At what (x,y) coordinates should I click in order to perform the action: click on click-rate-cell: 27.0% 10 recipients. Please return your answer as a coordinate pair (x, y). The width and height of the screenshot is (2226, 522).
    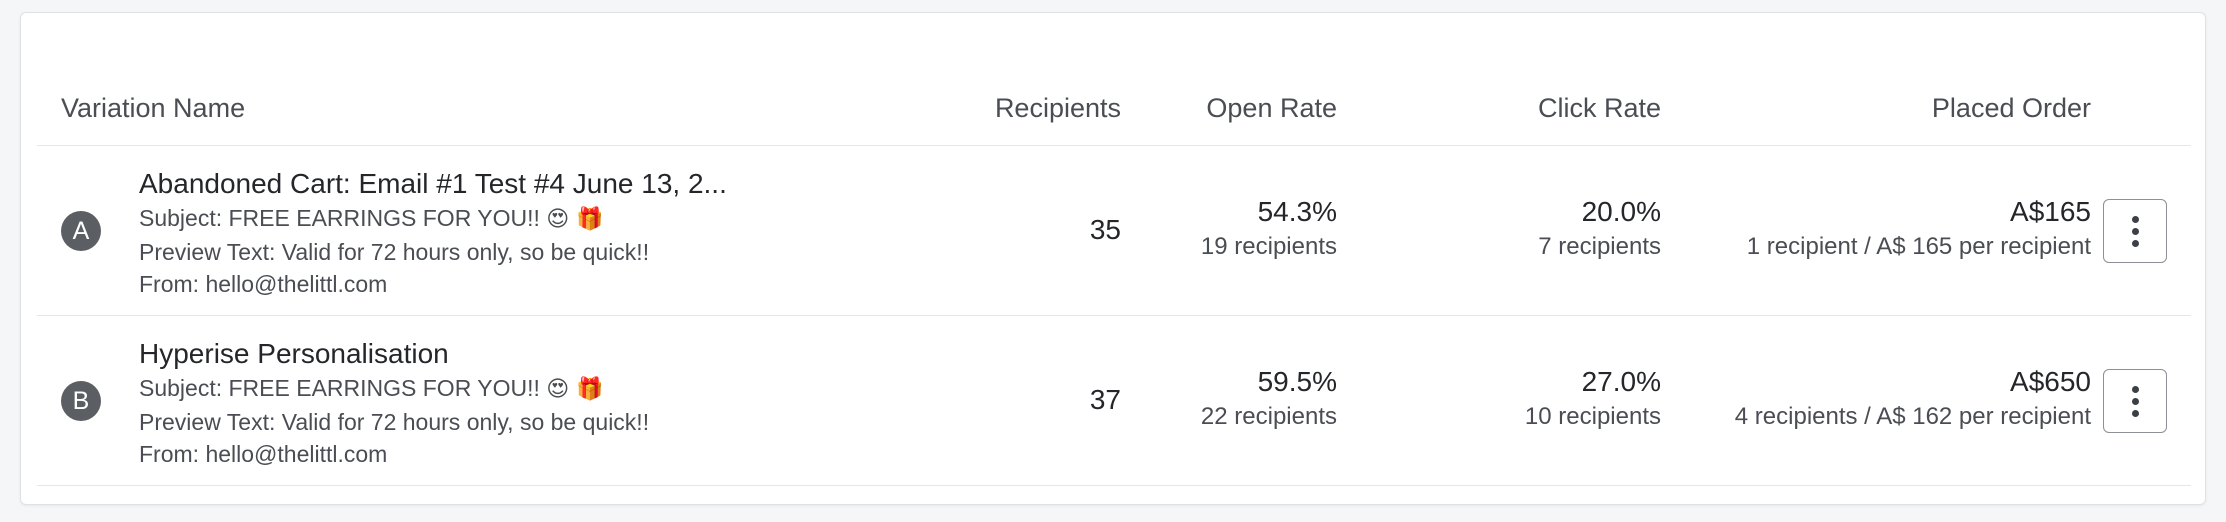
    Looking at the image, I should click on (1593, 399).